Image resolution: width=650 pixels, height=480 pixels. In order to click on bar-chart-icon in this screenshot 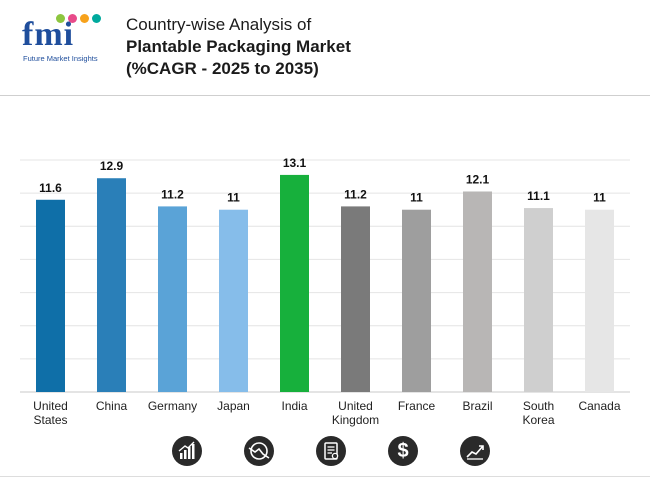, I will do `click(187, 451)`.